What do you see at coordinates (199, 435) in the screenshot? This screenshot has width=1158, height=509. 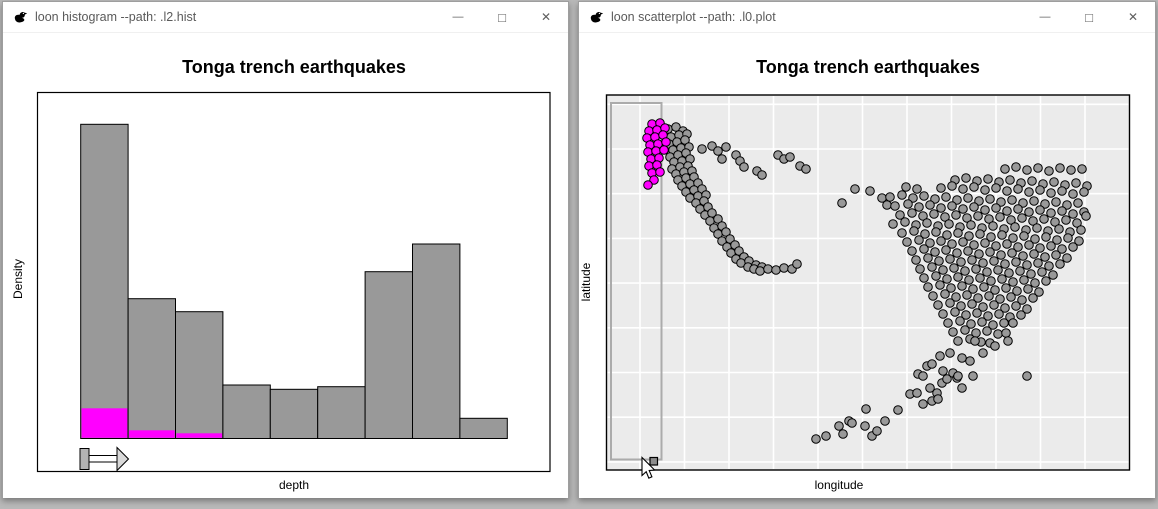 I see `histogram-bar-highlight` at bounding box center [199, 435].